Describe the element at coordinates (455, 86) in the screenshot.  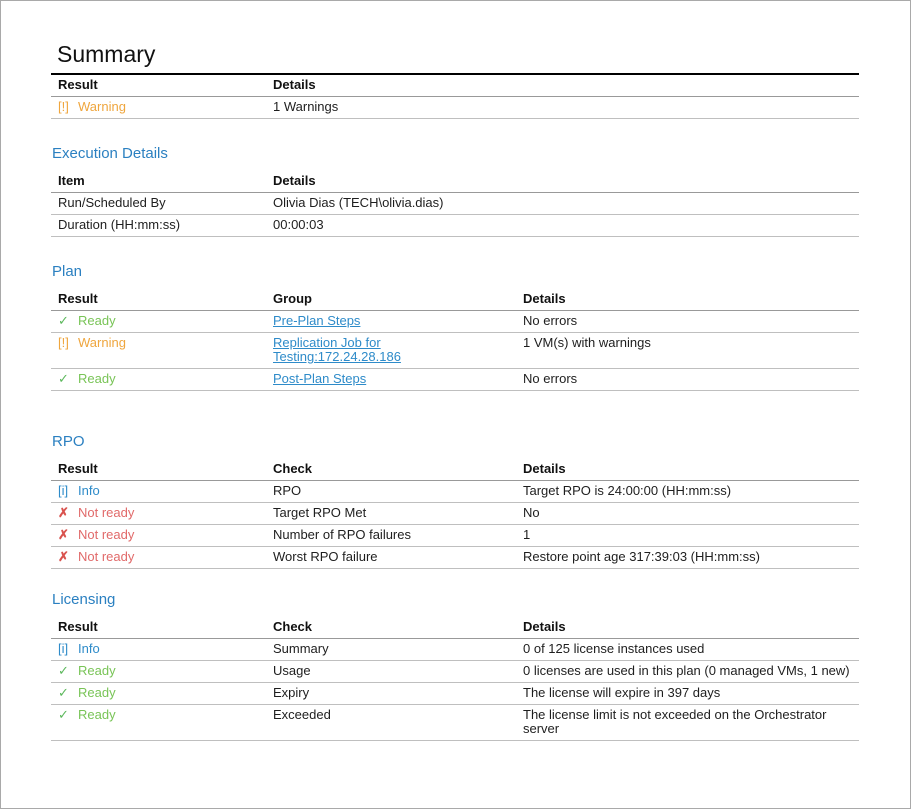
I see `table-header-row: Result Details` at that location.